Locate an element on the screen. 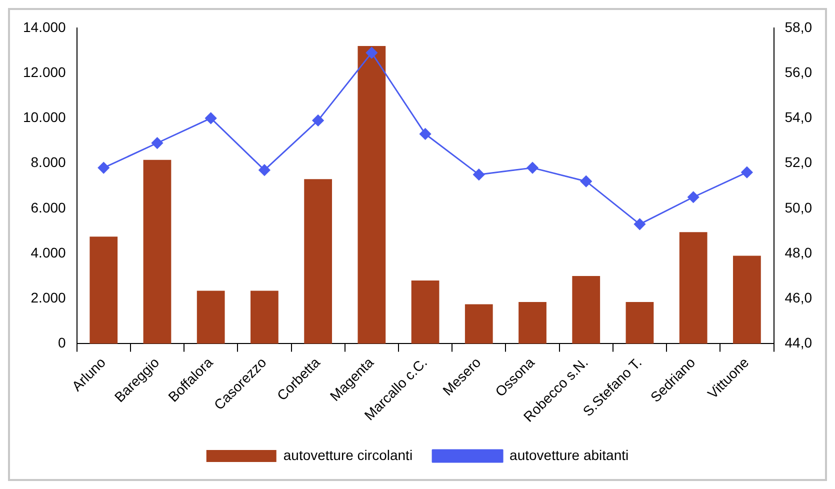 This screenshot has width=835, height=489. y-tick-label: 12.000 is located at coordinates (44, 72).